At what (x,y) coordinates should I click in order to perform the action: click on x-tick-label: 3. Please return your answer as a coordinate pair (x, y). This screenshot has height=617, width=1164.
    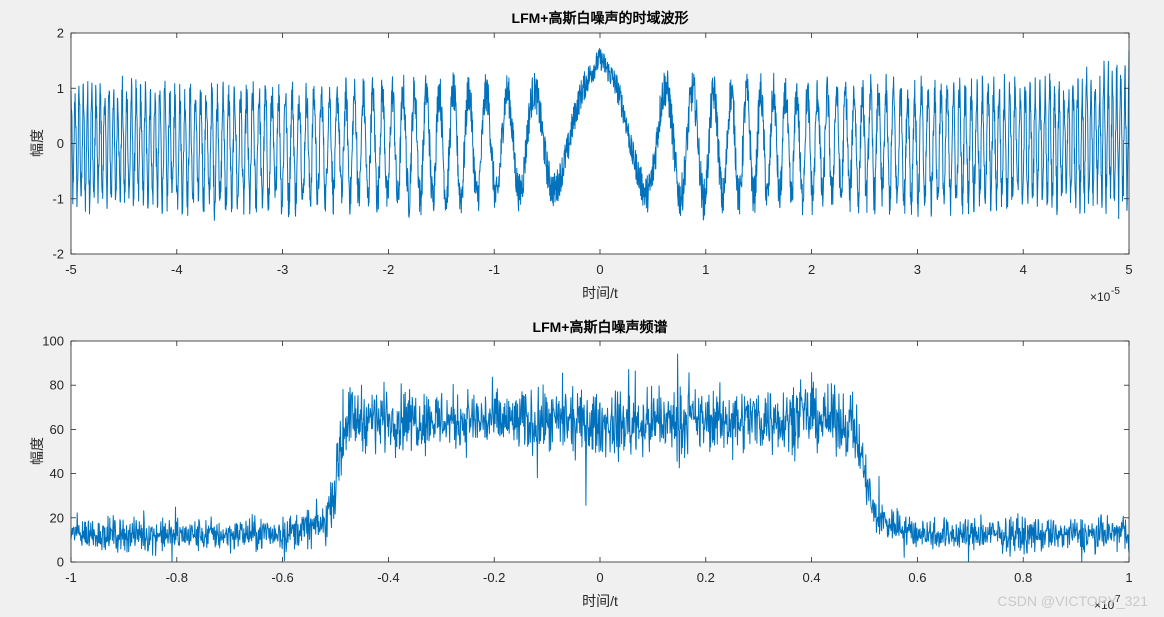
    Looking at the image, I should click on (917, 269).